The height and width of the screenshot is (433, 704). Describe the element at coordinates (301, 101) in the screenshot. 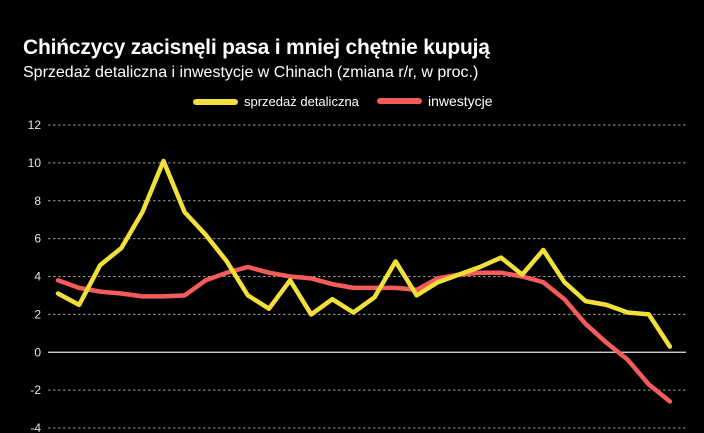

I see `legend-label-retail: sprzedaż detaliczna` at that location.